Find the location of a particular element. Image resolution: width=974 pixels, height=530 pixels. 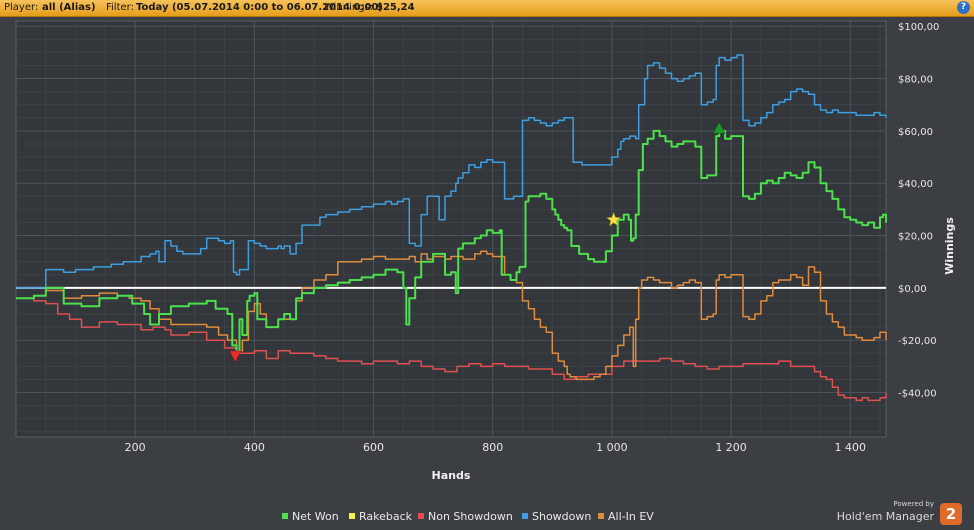

y-tick-label: $20,00 is located at coordinates (915, 237).